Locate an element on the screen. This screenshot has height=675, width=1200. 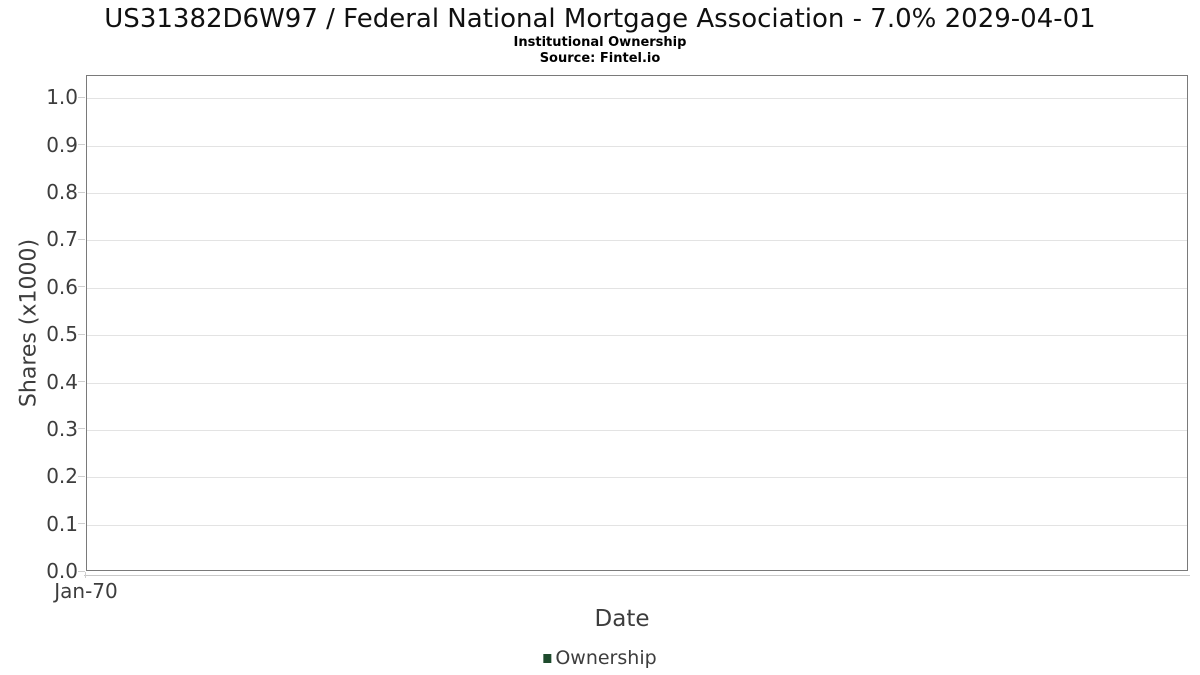
y-tick-label: 0.4 is located at coordinates (62, 381).